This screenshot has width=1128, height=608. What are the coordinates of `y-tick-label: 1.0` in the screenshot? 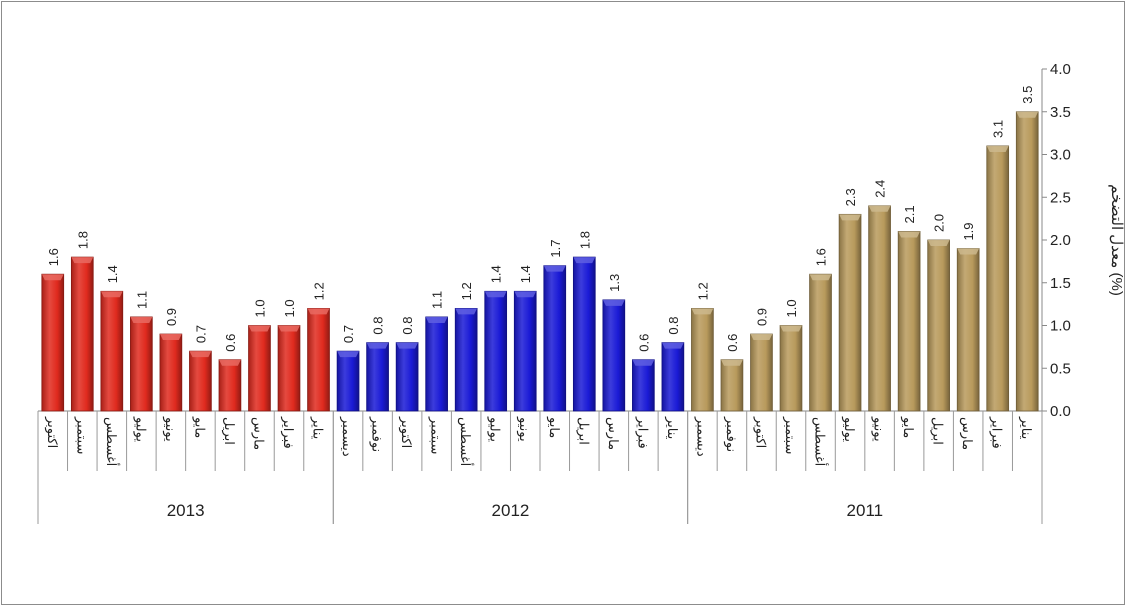 It's located at (1060, 326).